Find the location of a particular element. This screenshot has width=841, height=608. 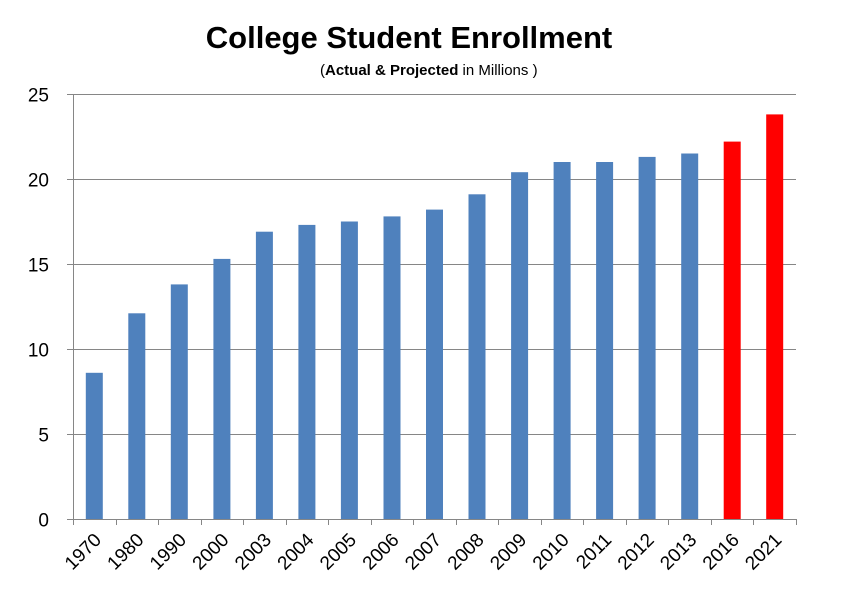

x-tick-label: 2006 is located at coordinates (381, 552).